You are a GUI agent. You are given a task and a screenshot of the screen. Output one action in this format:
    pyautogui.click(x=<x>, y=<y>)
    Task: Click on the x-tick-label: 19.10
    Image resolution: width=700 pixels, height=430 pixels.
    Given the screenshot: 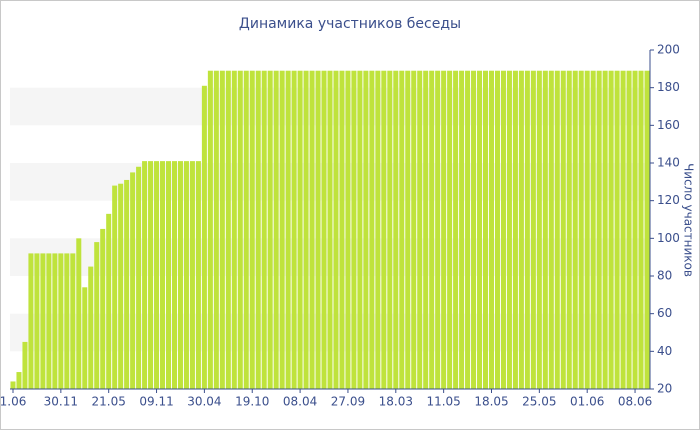 What is the action you would take?
    pyautogui.click(x=252, y=402)
    